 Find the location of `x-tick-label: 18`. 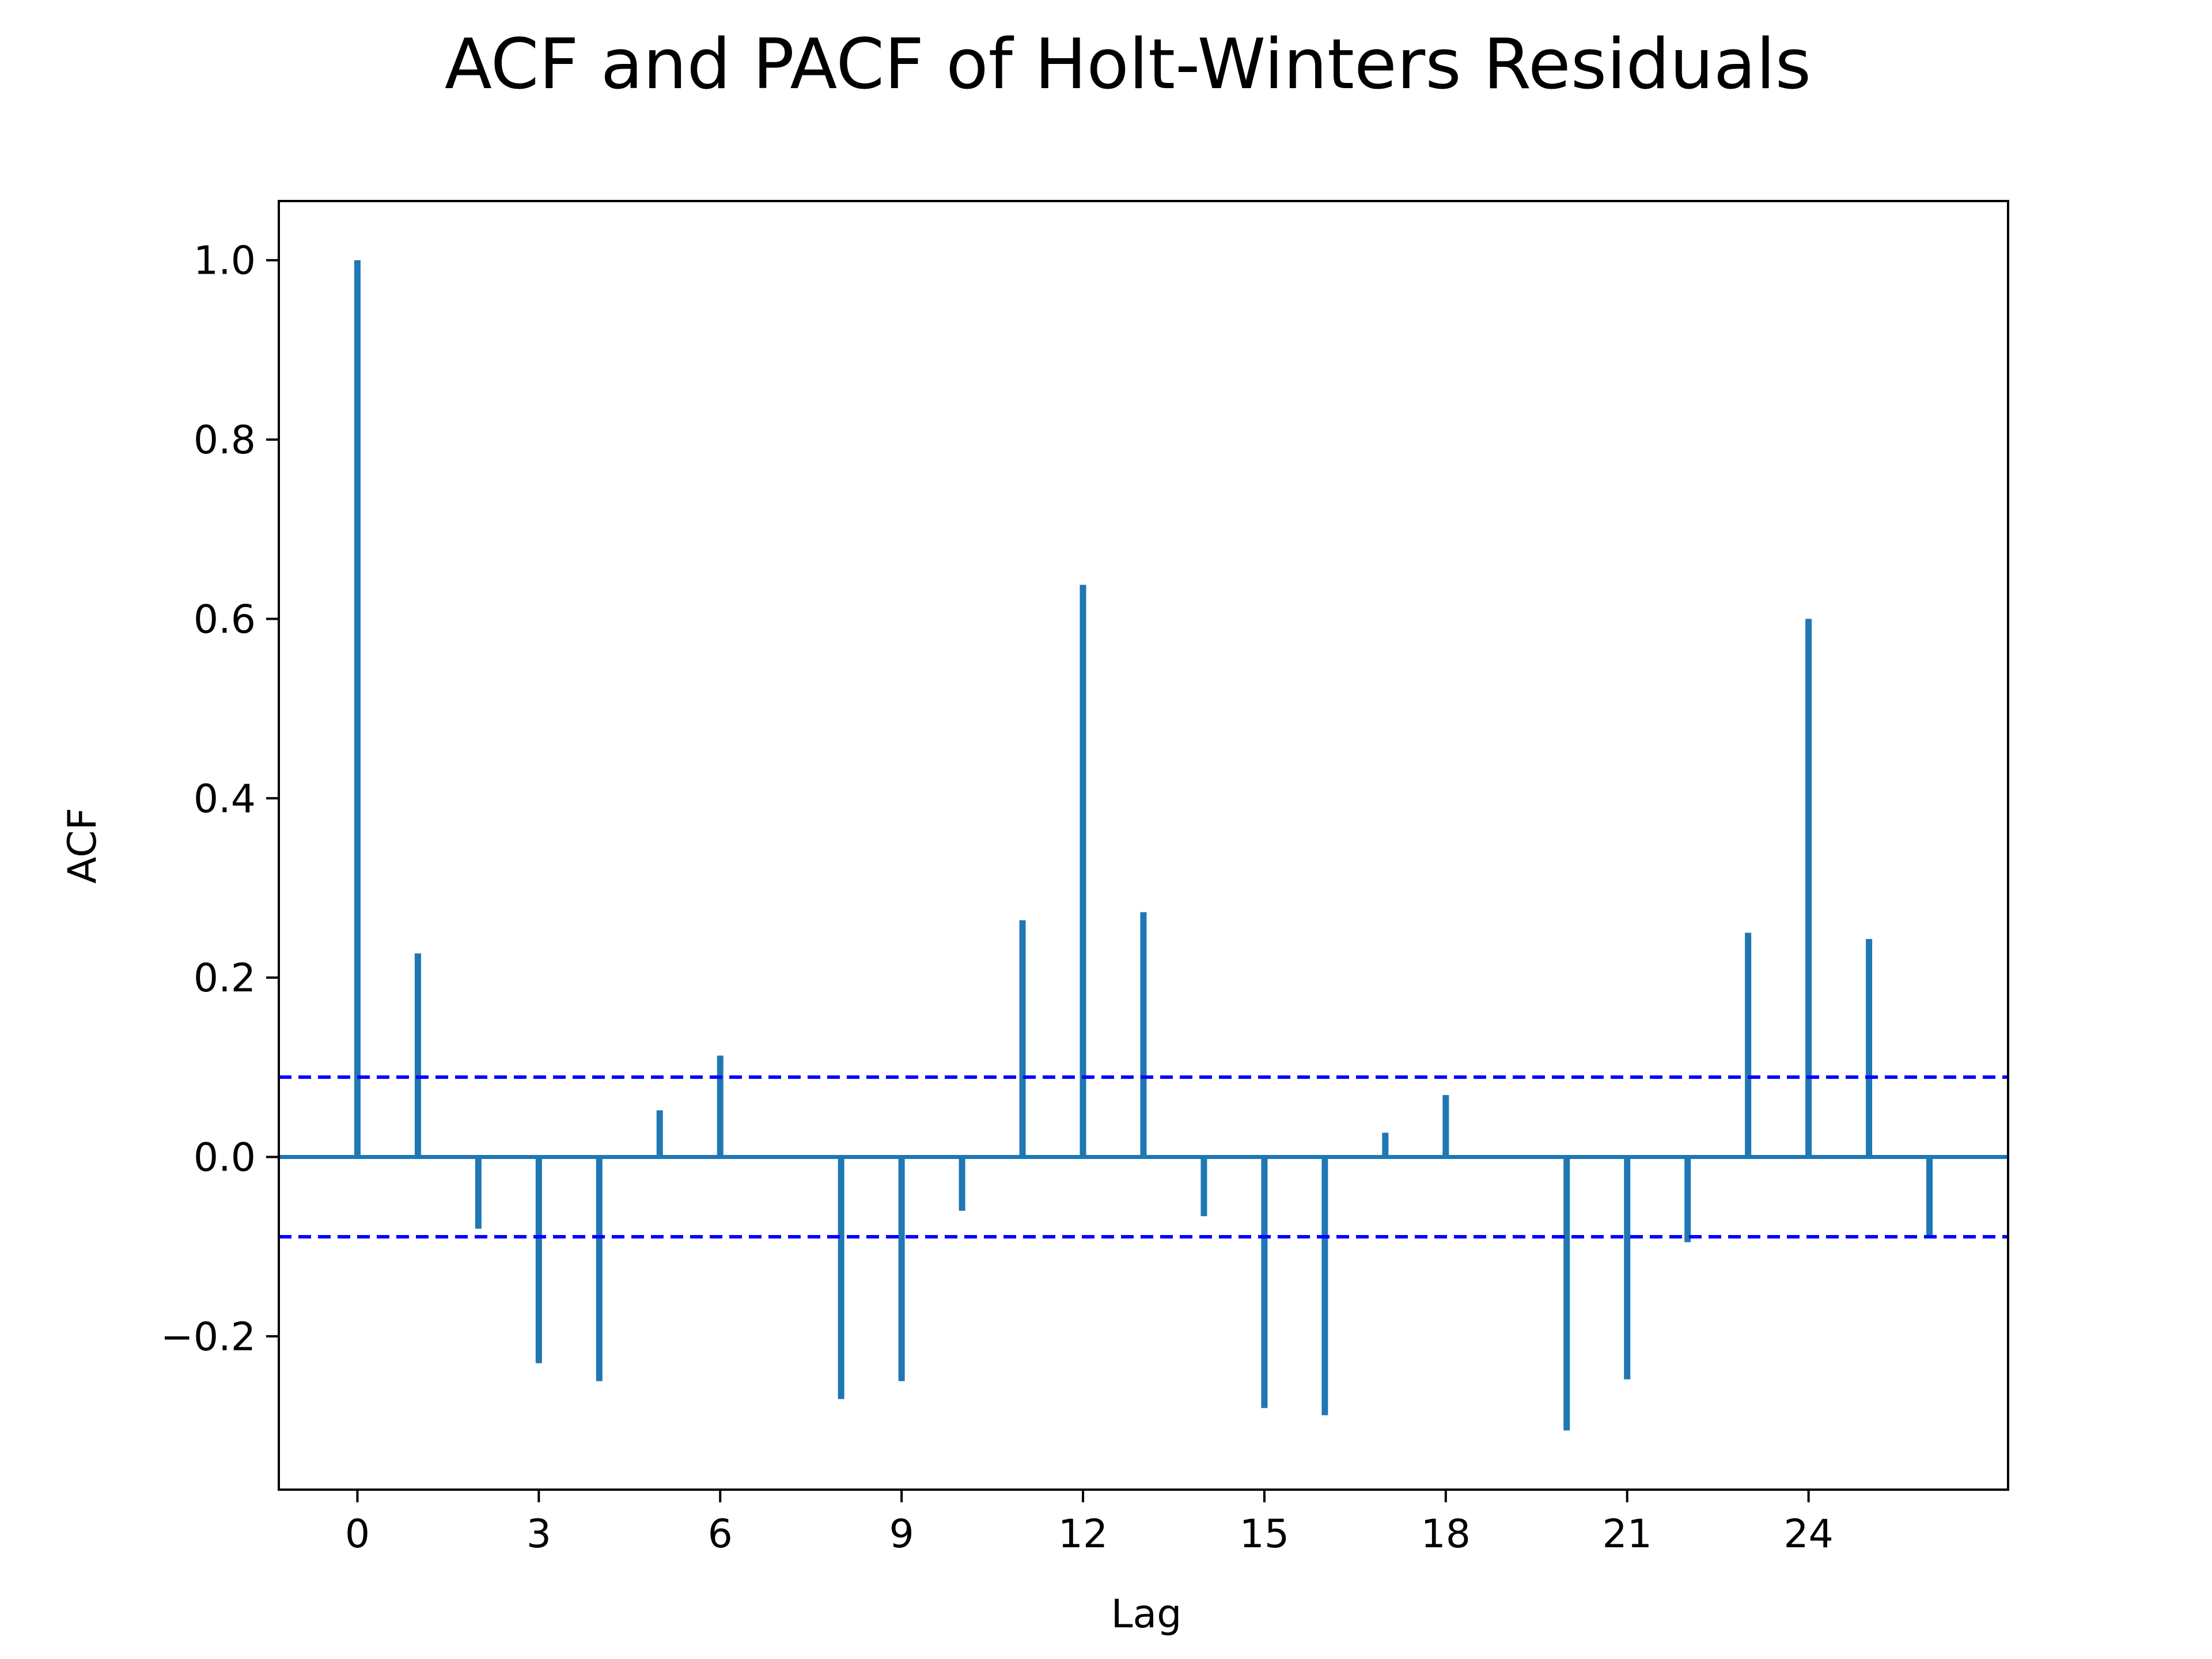

x-tick-label: 18 is located at coordinates (1446, 1534).